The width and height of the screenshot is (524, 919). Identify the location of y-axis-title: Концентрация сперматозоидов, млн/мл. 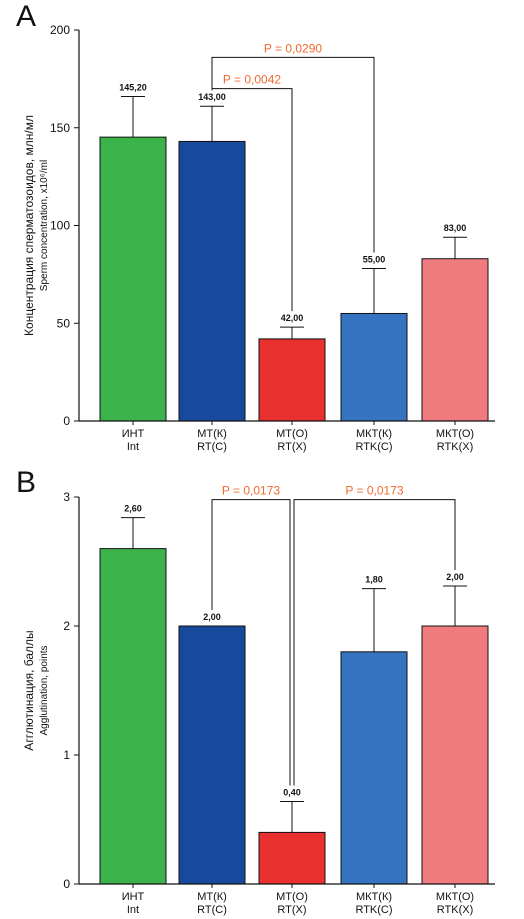
(29, 225).